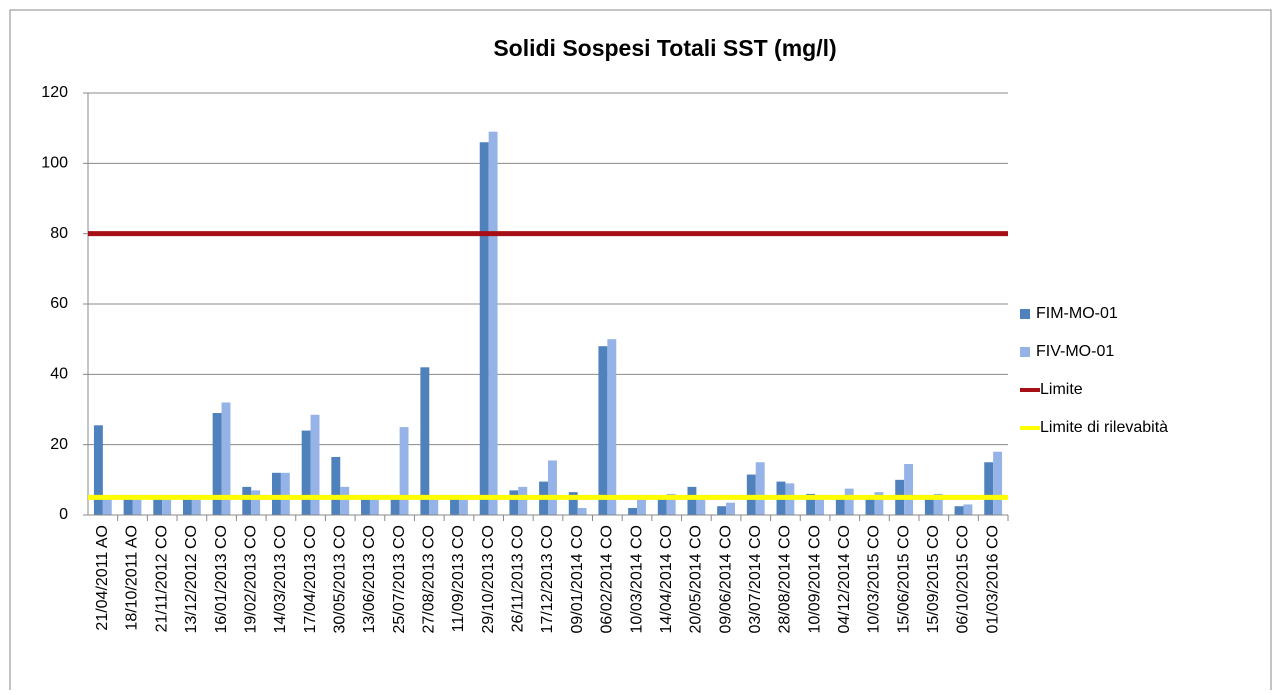  I want to click on chart-title: Solidi Sospesi Totali SST (mg/l), so click(664, 48).